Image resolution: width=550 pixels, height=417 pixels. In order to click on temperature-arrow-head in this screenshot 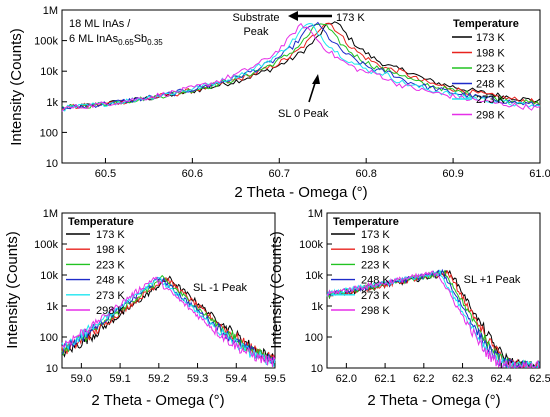, I will do `click(293, 16)`.